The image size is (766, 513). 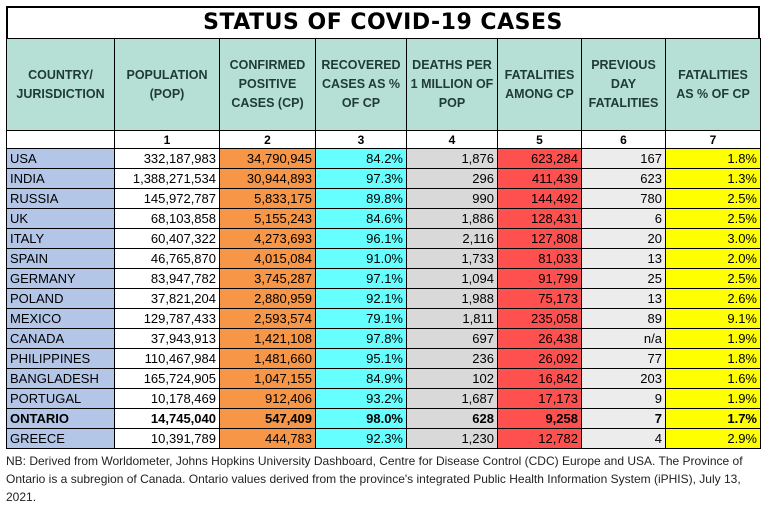 What do you see at coordinates (60, 278) in the screenshot?
I see `cell-country: GERMANY` at bounding box center [60, 278].